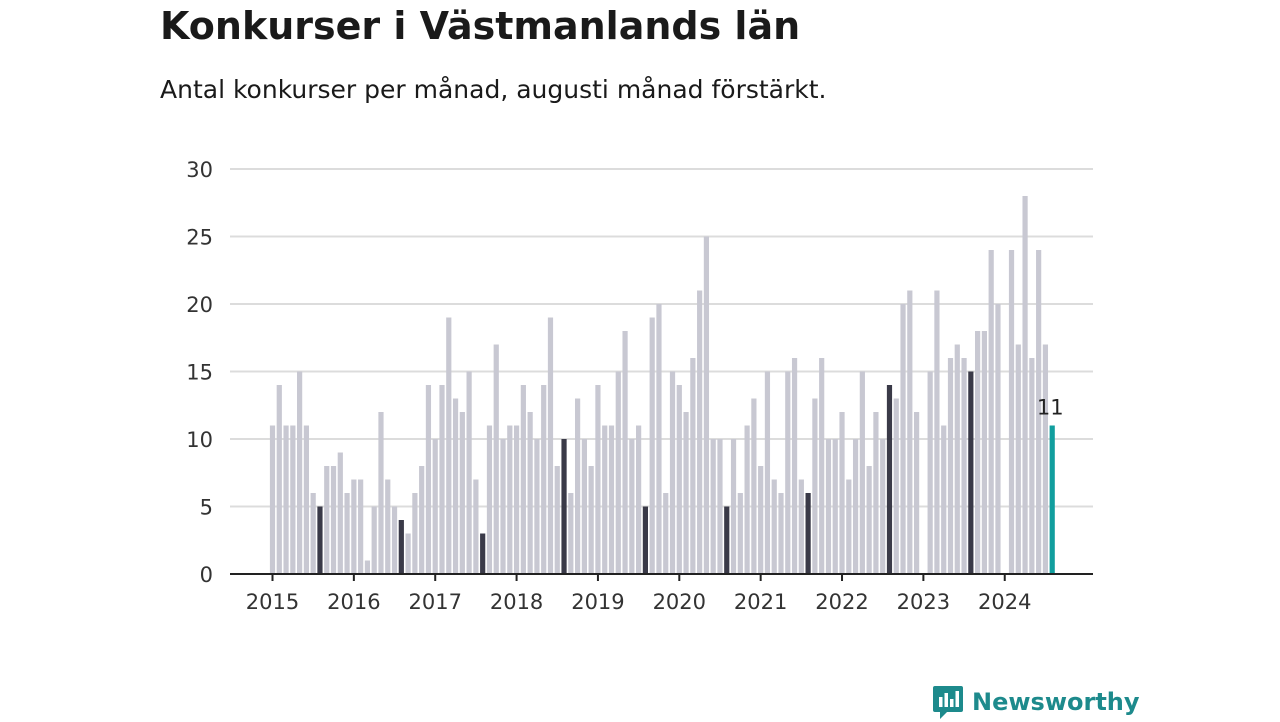  I want to click on x-tick-label: 2018, so click(516, 602).